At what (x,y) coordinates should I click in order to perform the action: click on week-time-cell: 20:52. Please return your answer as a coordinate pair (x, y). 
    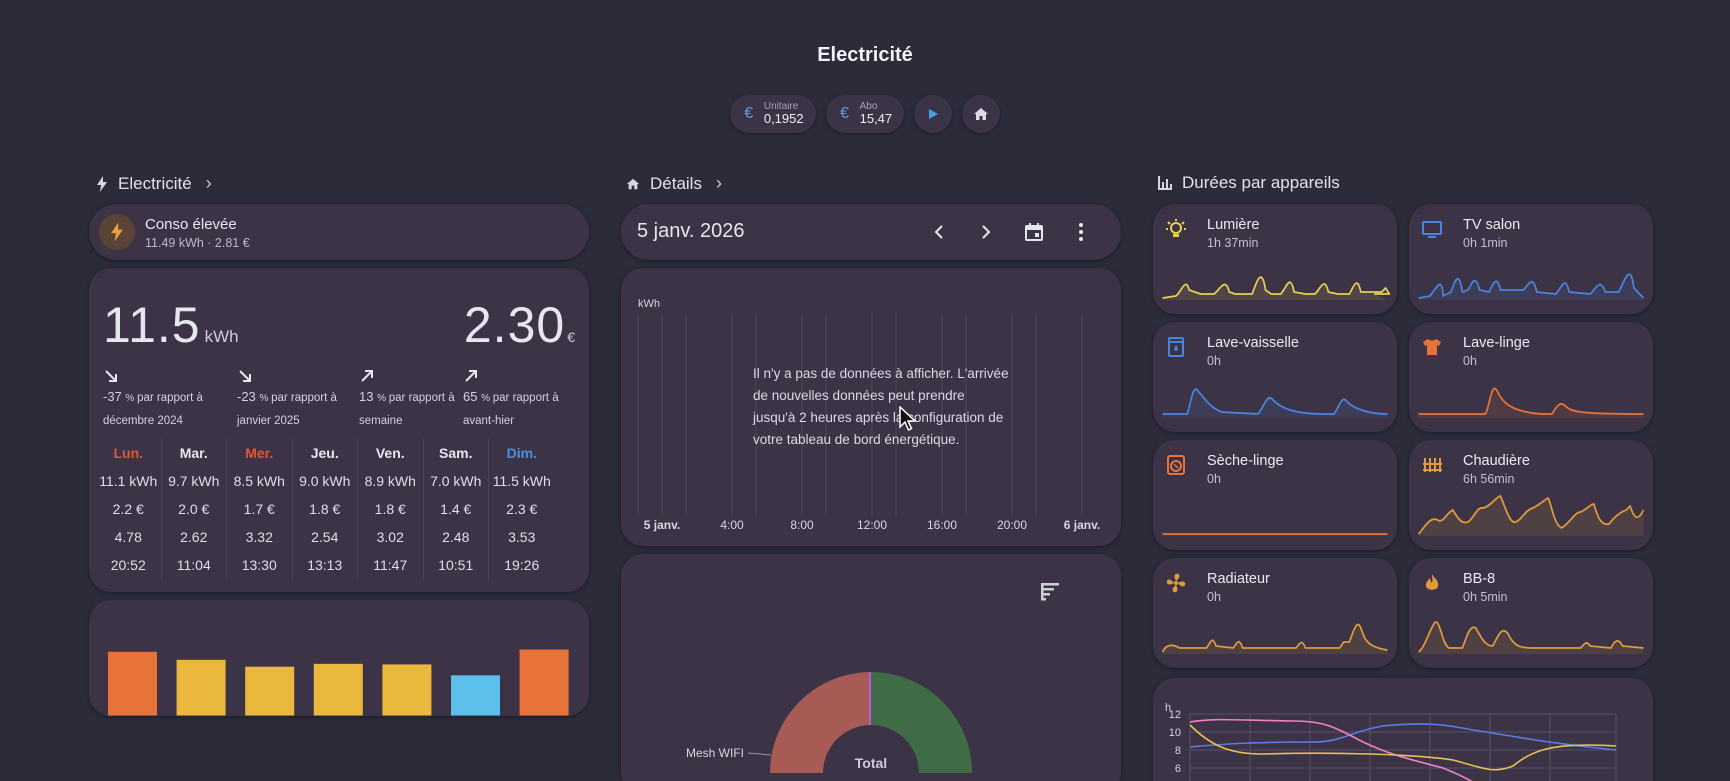
    Looking at the image, I should click on (128, 565).